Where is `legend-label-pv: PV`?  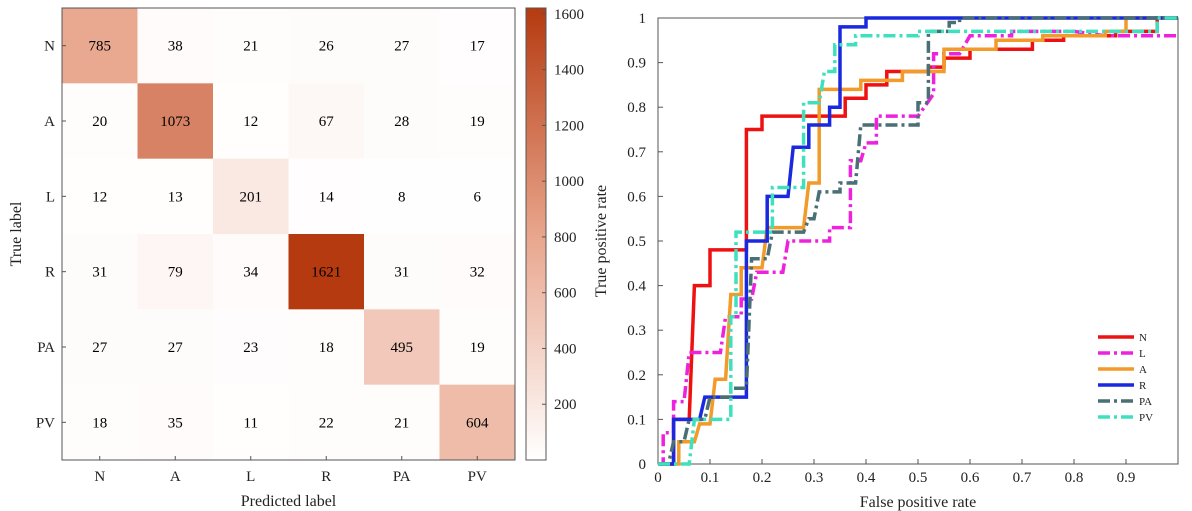
legend-label-pv: PV is located at coordinates (1146, 418).